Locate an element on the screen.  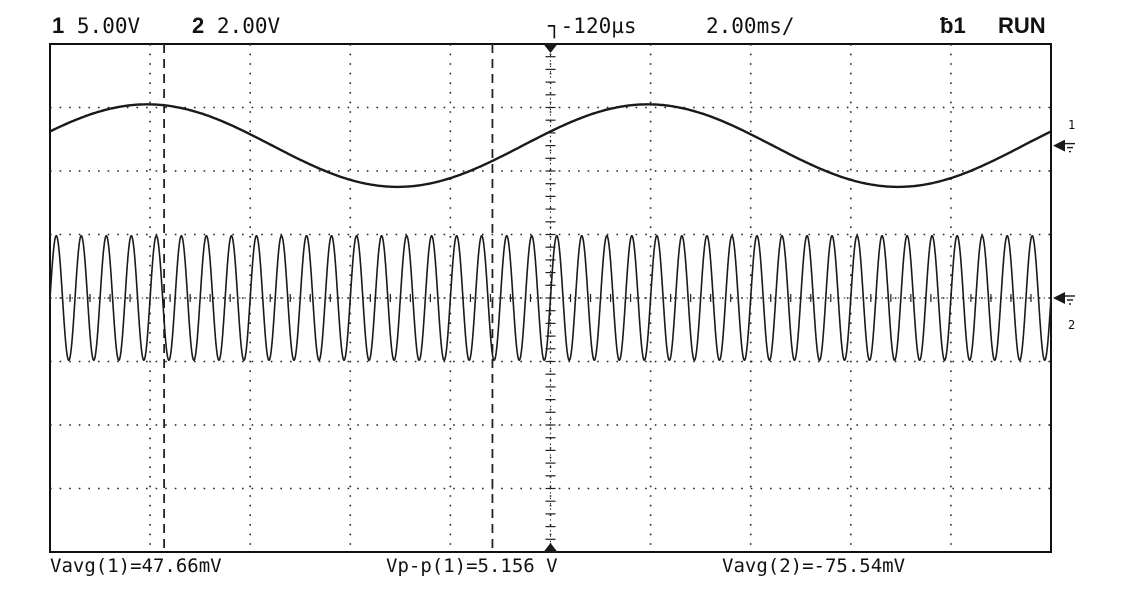
ch2-volts-per-div: 2.00V is located at coordinates (248, 26).